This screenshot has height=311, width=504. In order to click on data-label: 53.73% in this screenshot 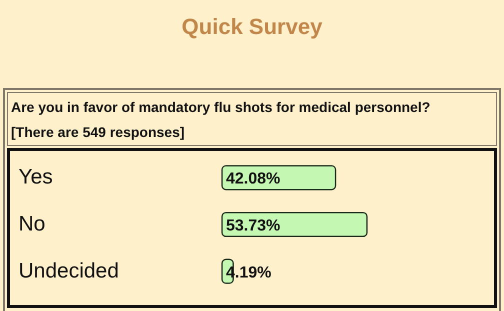, I will do `click(253, 226)`.